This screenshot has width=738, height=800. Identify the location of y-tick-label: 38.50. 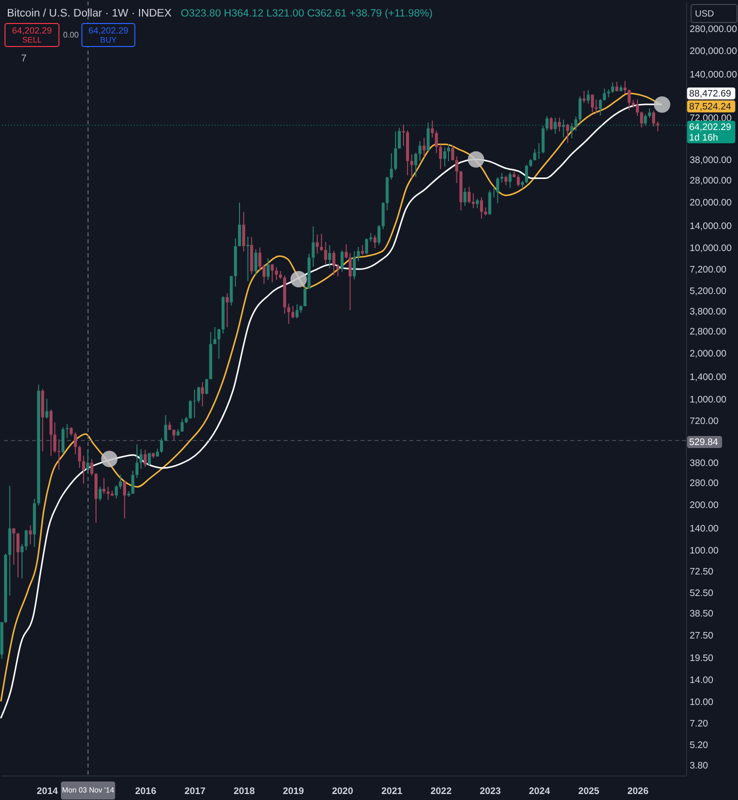
(702, 614).